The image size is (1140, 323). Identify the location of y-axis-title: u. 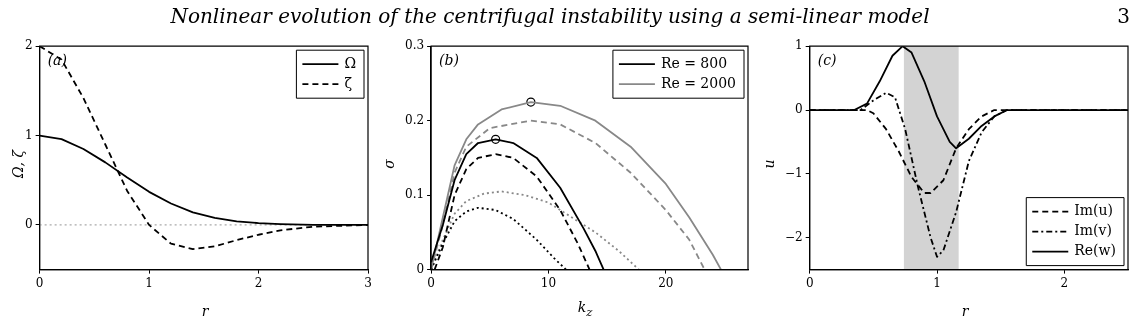
(768, 164).